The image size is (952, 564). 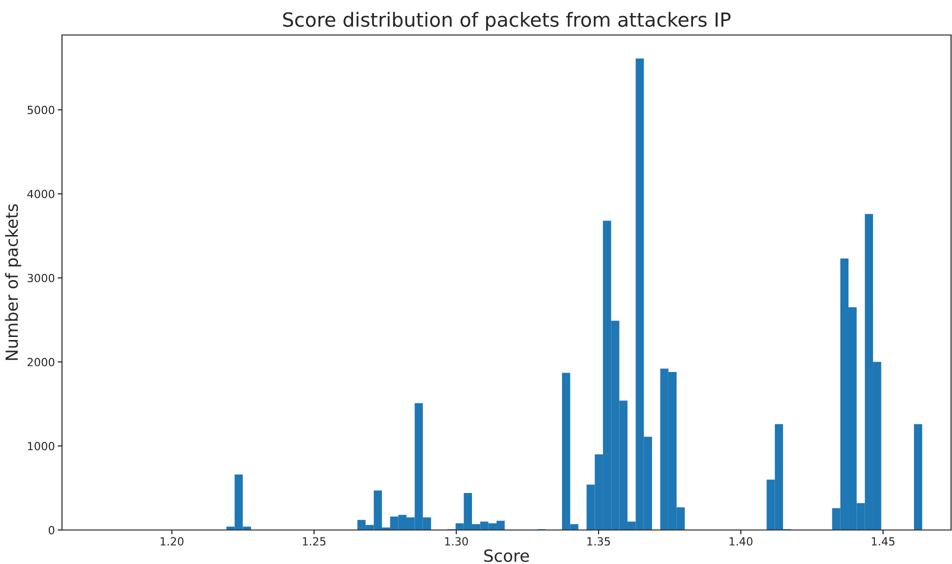 I want to click on y-tick-label: 0, so click(x=51, y=530).